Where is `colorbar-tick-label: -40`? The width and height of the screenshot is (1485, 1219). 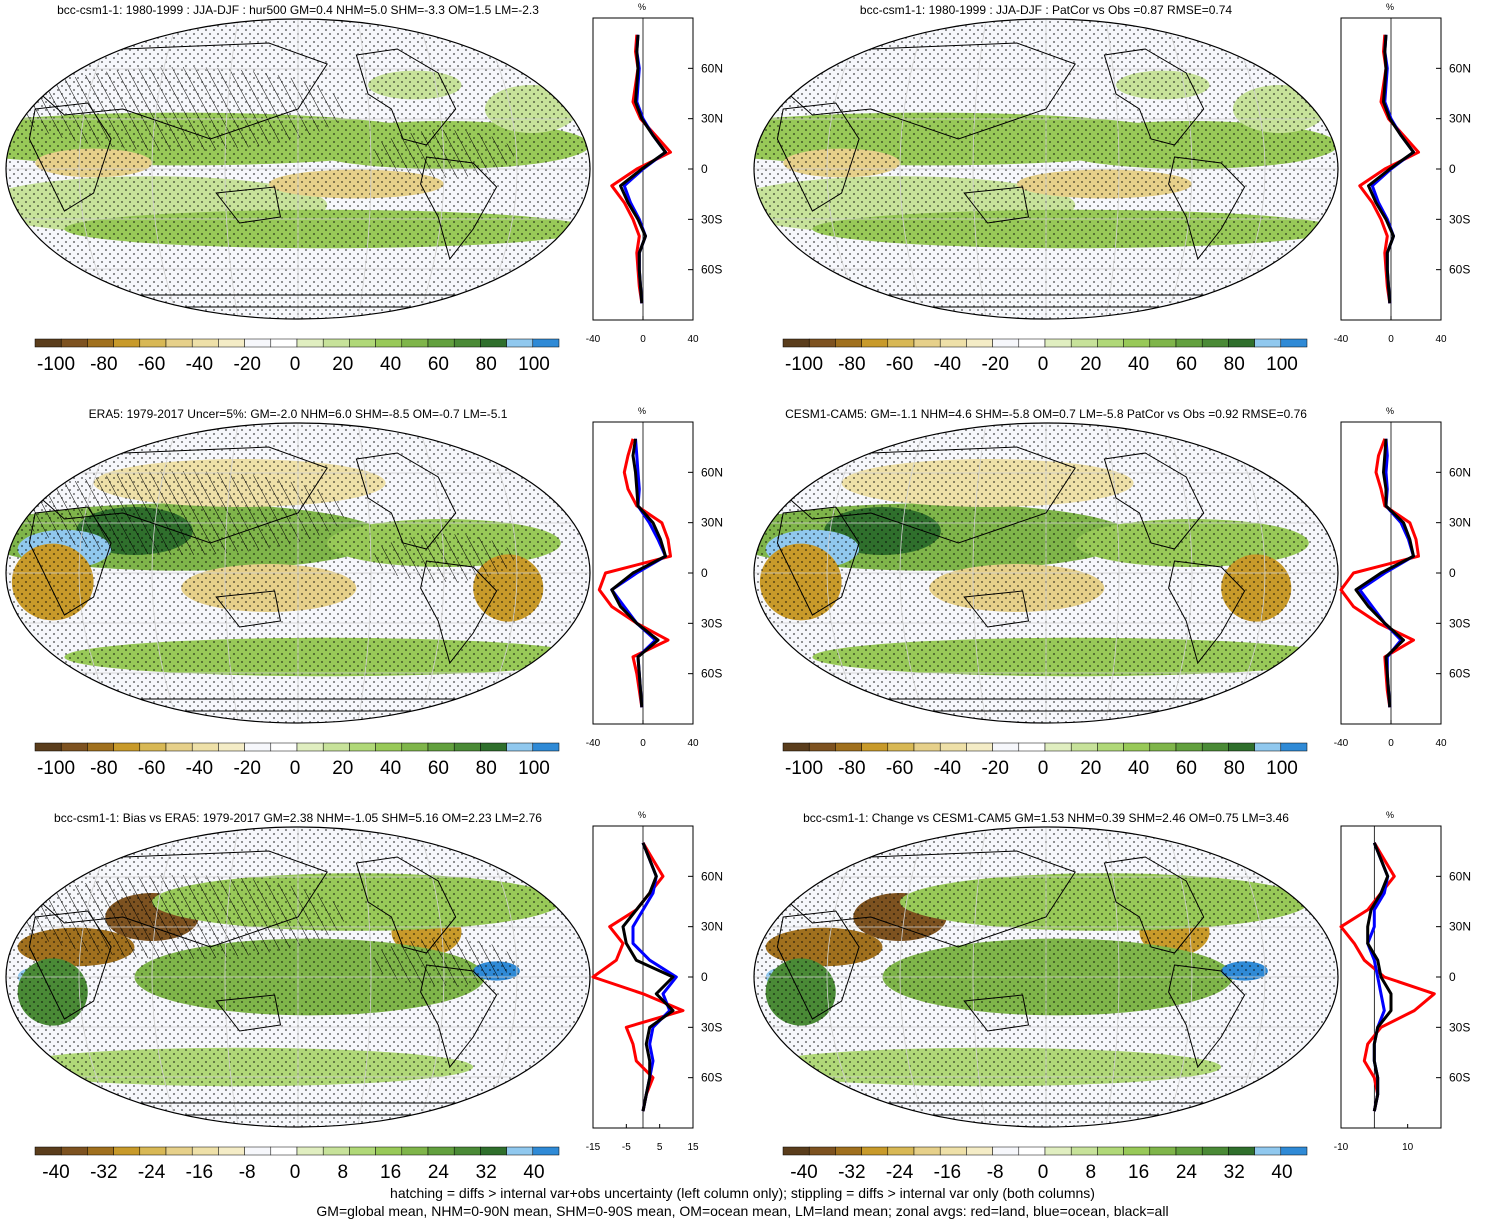 colorbar-tick-label: -40 is located at coordinates (199, 768).